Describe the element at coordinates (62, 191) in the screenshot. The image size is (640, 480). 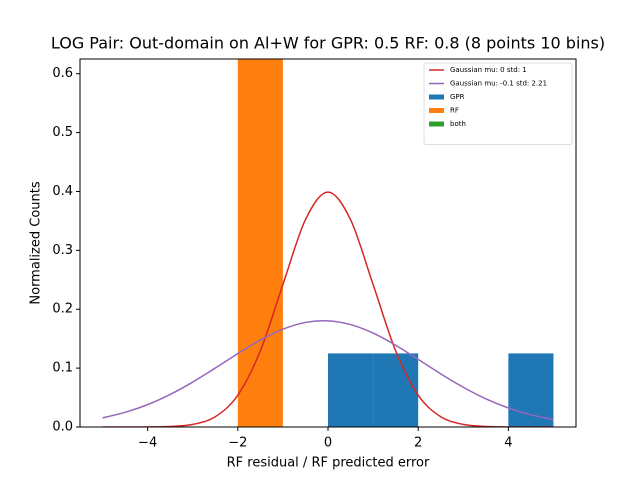
I see `y-tick-label: 0.4` at that location.